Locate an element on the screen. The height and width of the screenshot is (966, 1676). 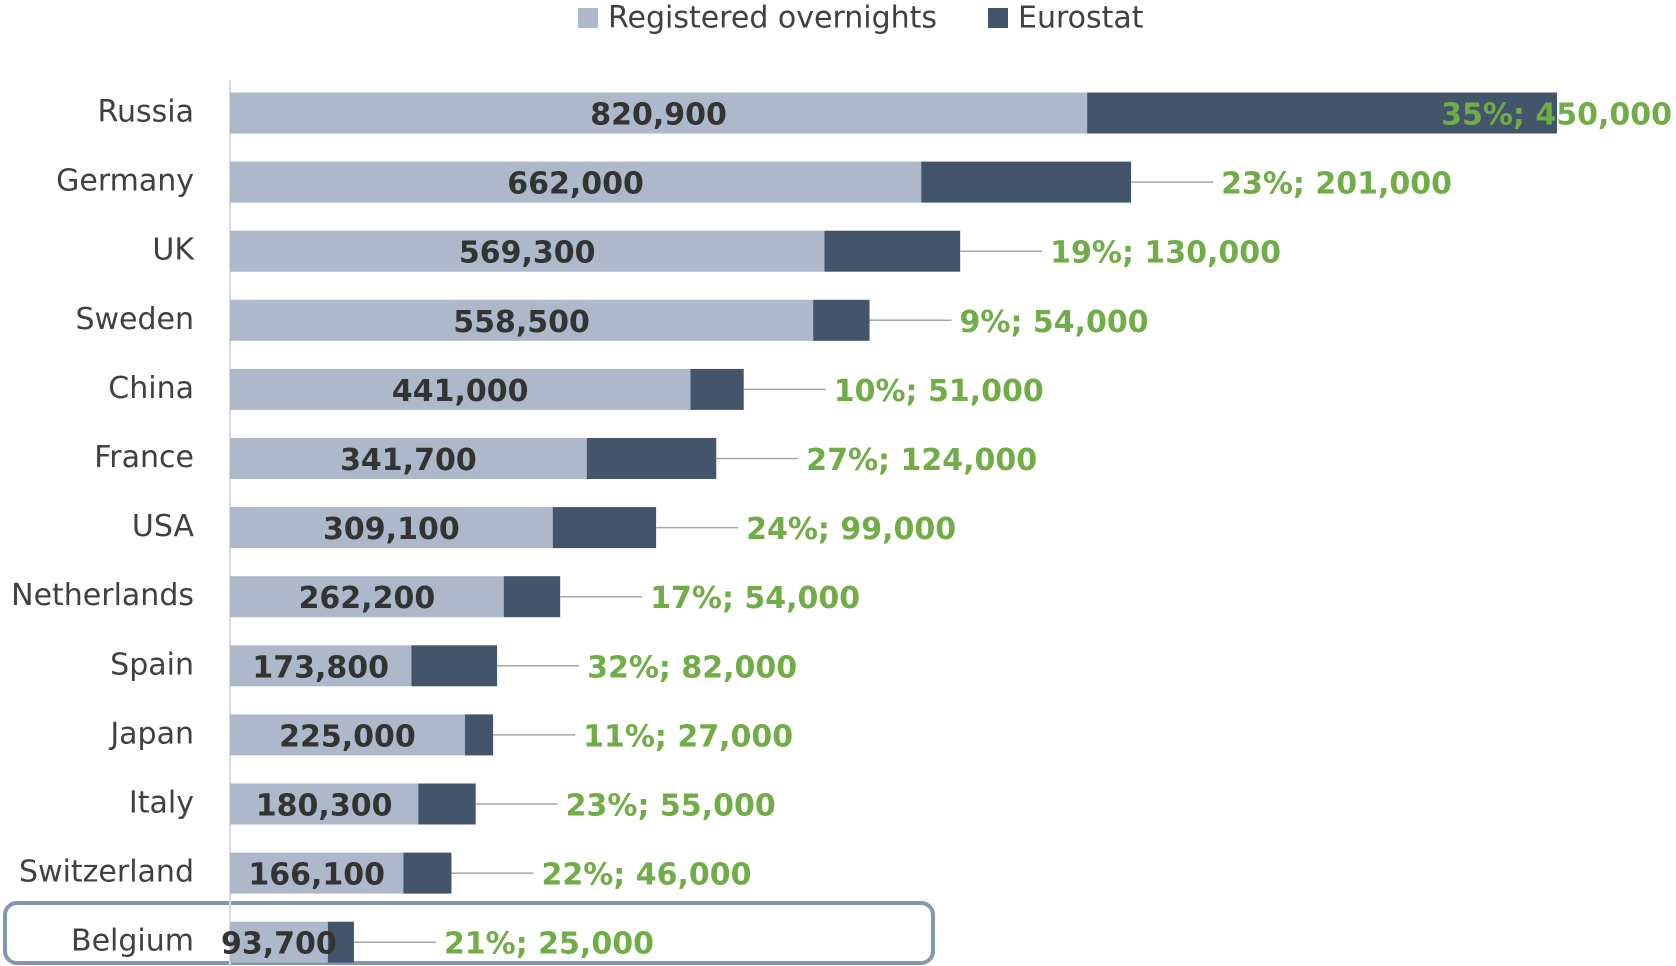
value-label: 441,000 is located at coordinates (460, 391).